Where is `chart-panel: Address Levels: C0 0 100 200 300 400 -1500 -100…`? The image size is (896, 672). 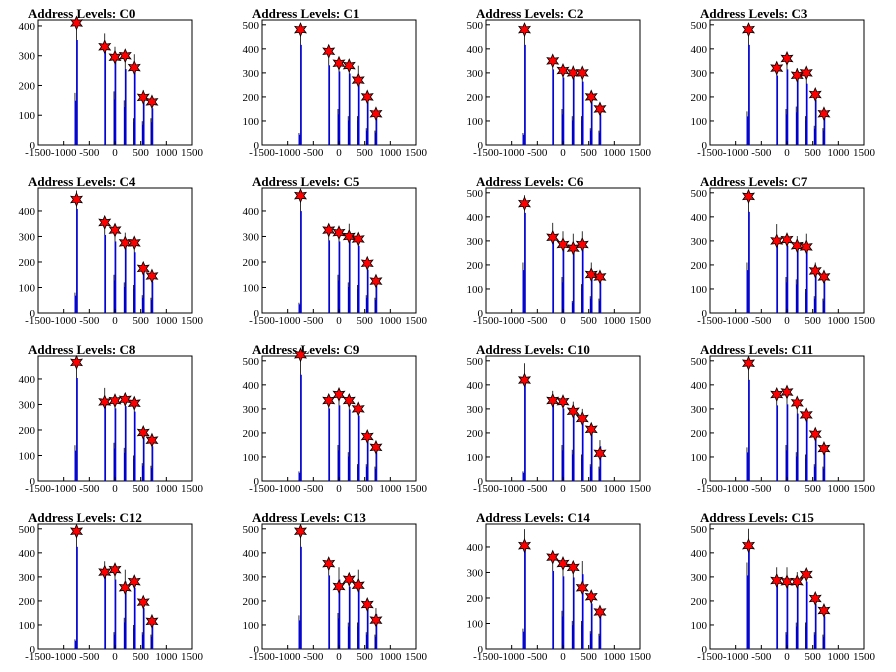 chart-panel: Address Levels: C0 0 100 200 300 400 -1500 -100… is located at coordinates (112, 84).